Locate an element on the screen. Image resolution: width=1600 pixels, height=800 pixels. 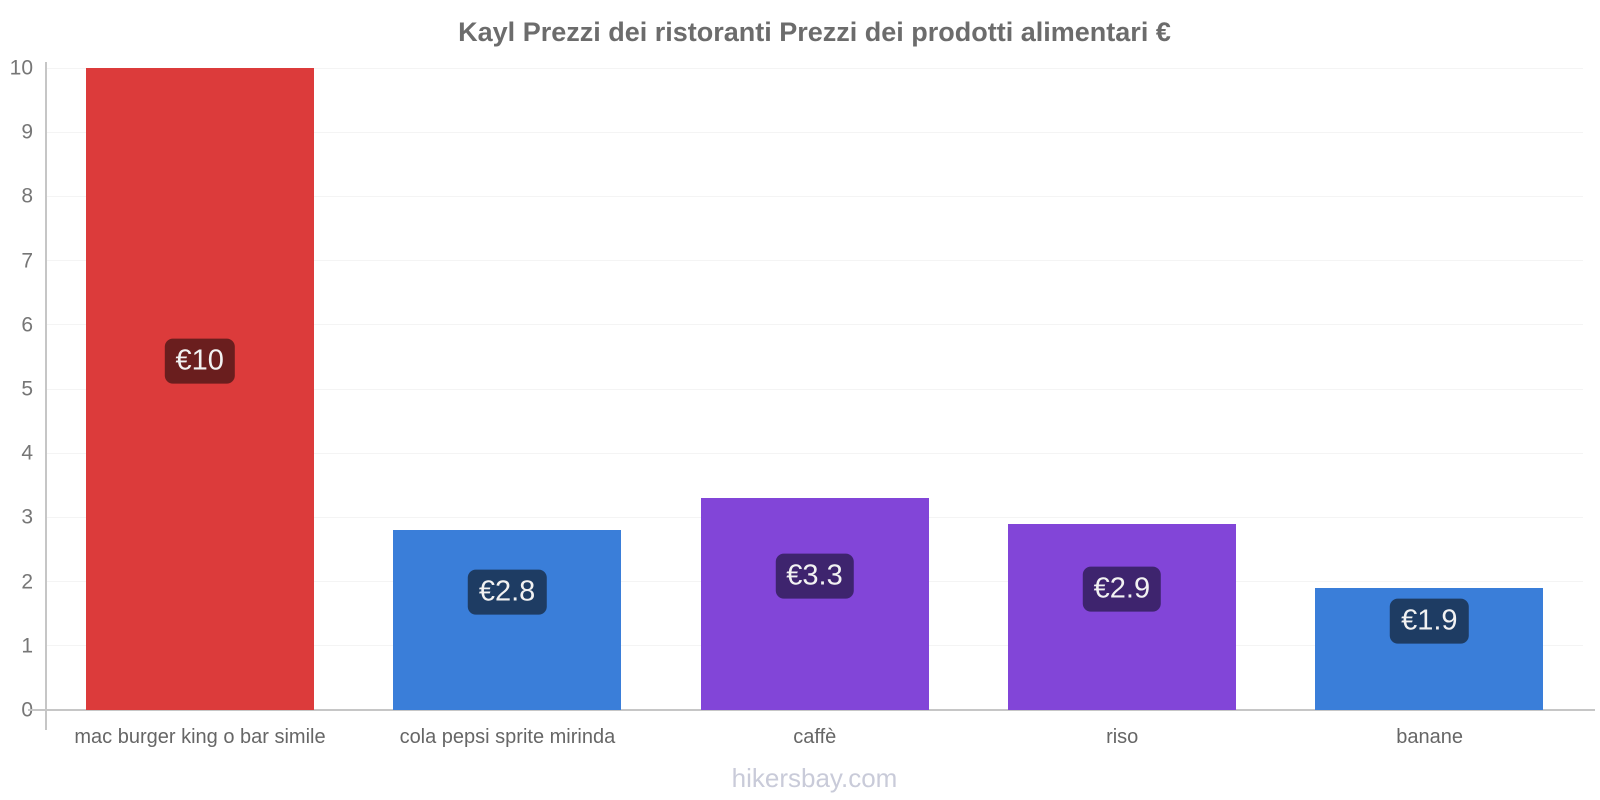
value-badge: €1.9 is located at coordinates (1429, 621).